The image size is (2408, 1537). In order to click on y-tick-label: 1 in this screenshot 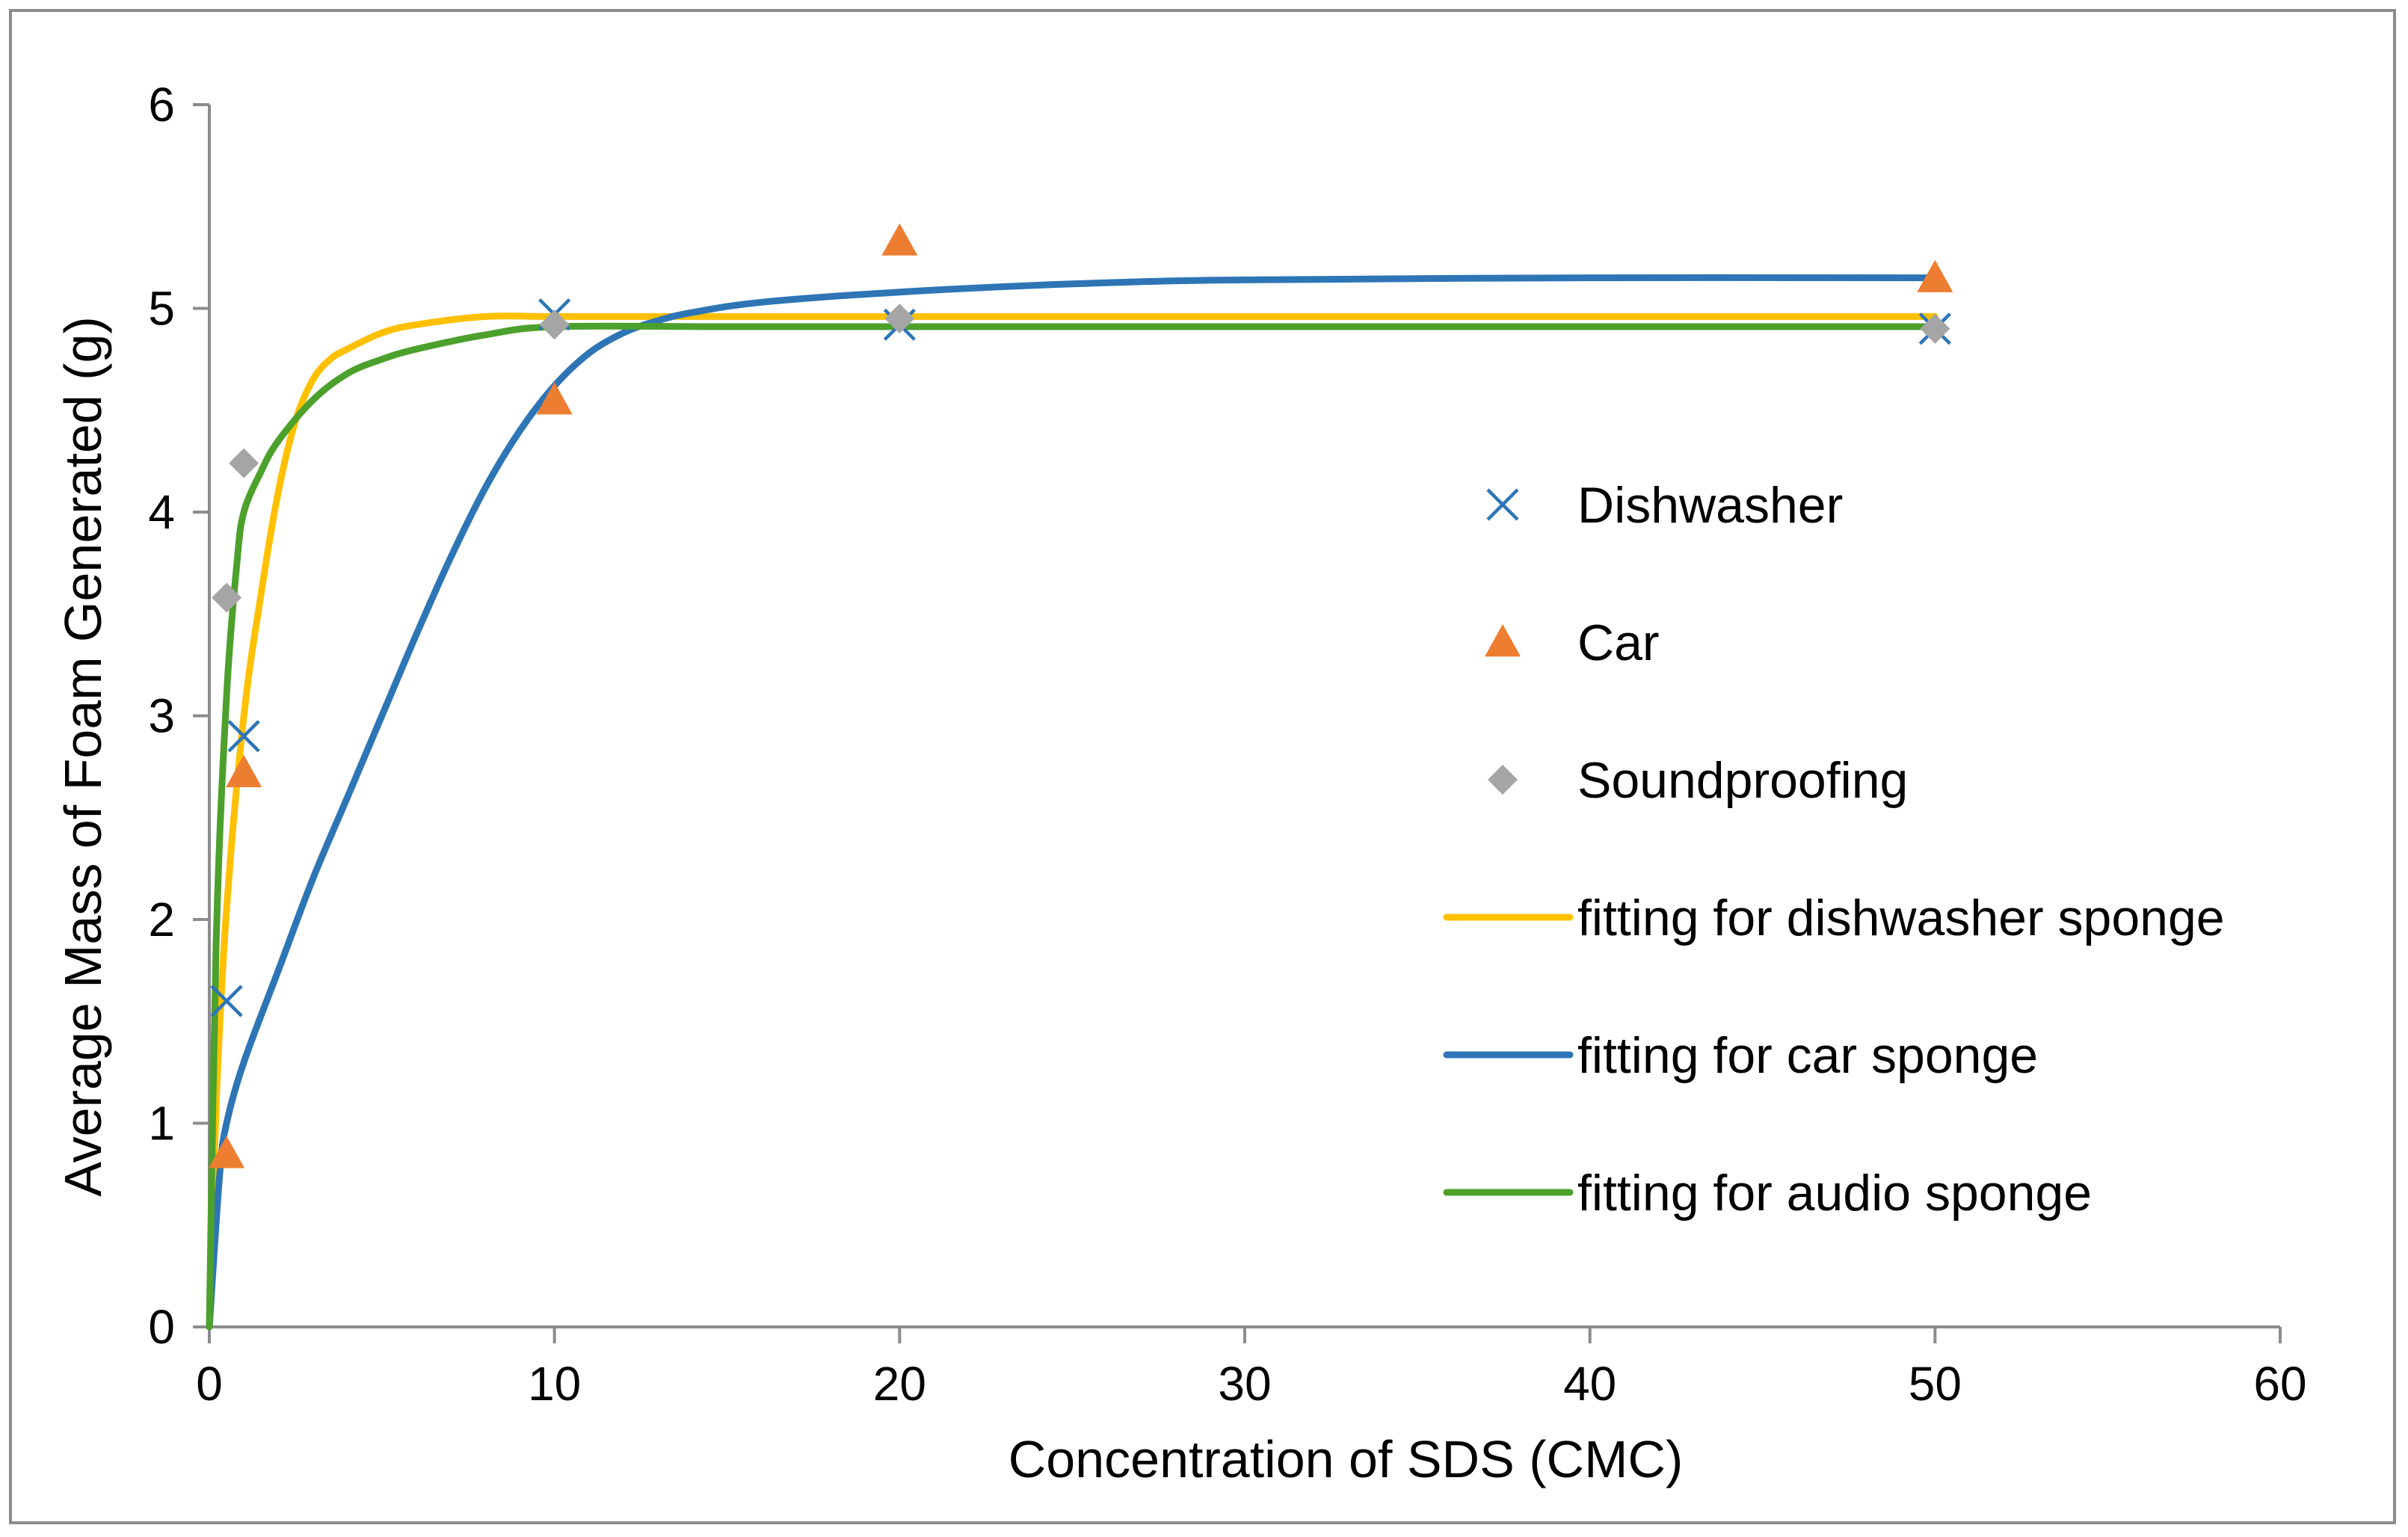, I will do `click(161, 1124)`.